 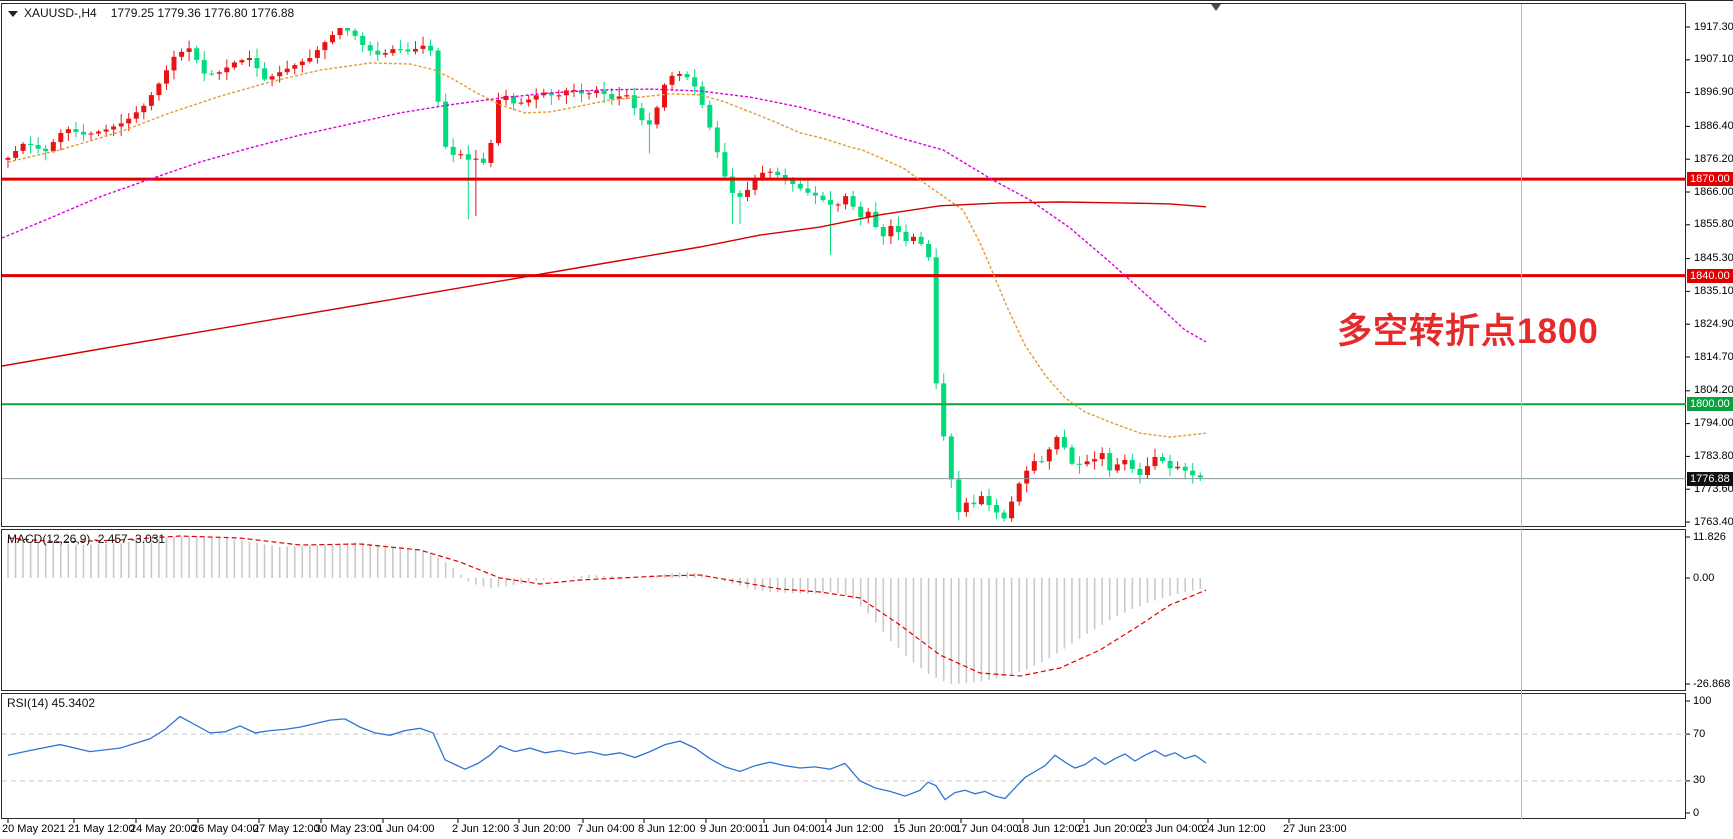 I want to click on time-axis-label: 14 Jun 12:00, so click(x=852, y=829).